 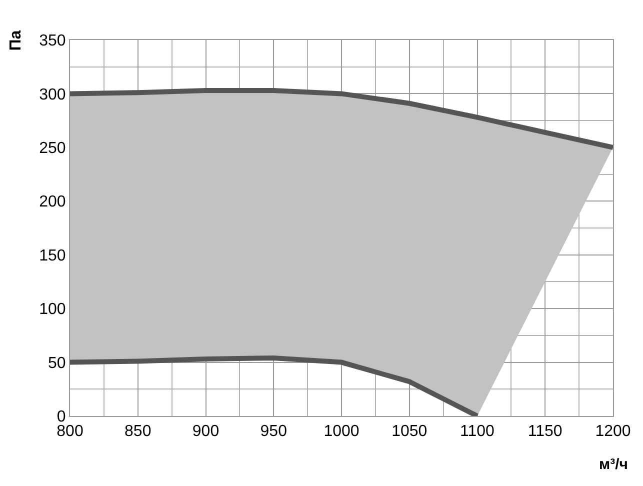 What do you see at coordinates (613, 431) in the screenshot?
I see `x-tick-label: 1200` at bounding box center [613, 431].